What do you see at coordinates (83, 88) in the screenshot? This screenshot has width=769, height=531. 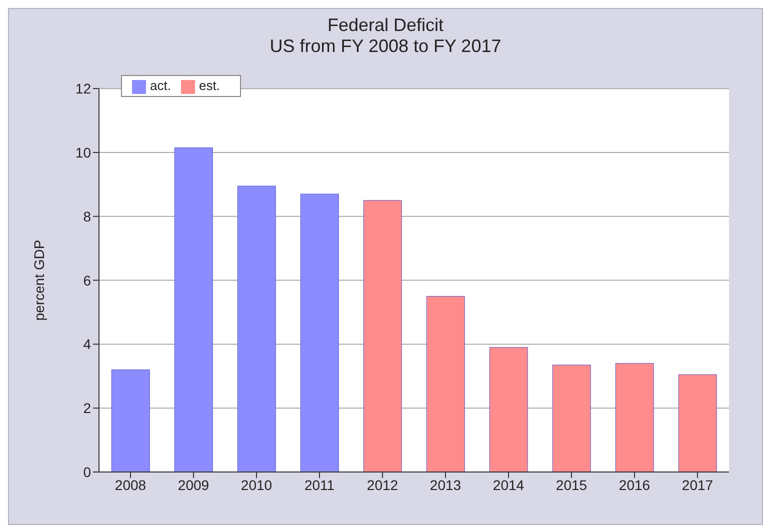 I see `y-tick-label: 12` at bounding box center [83, 88].